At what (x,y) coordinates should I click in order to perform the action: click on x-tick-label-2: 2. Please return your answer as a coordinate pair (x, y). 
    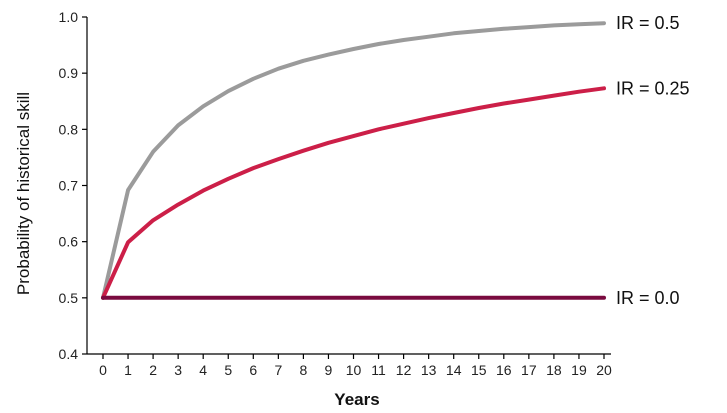
    Looking at the image, I should click on (153, 370).